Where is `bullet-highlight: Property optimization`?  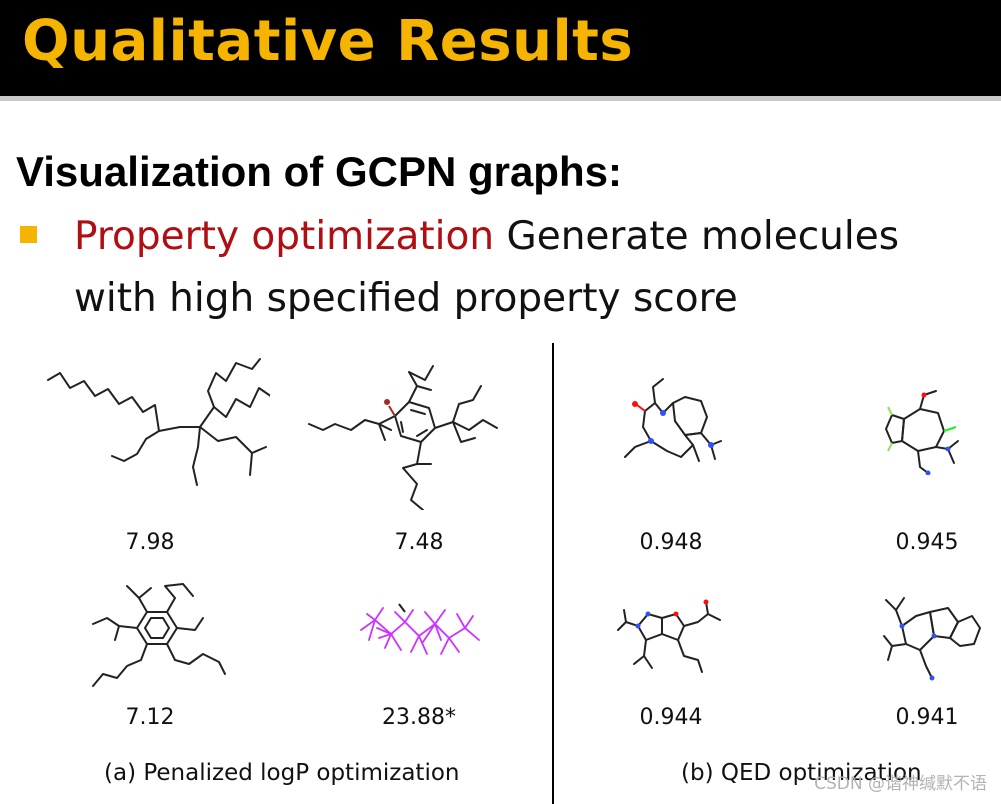
bullet-highlight: Property optimization is located at coordinates (284, 236).